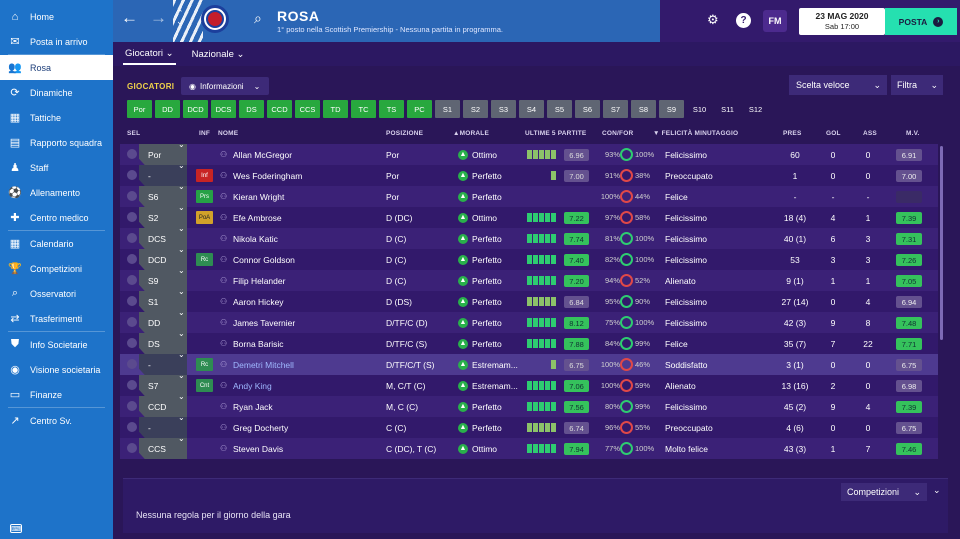  What do you see at coordinates (163, 448) in the screenshot?
I see `selection-dropdown: CCS` at bounding box center [163, 448].